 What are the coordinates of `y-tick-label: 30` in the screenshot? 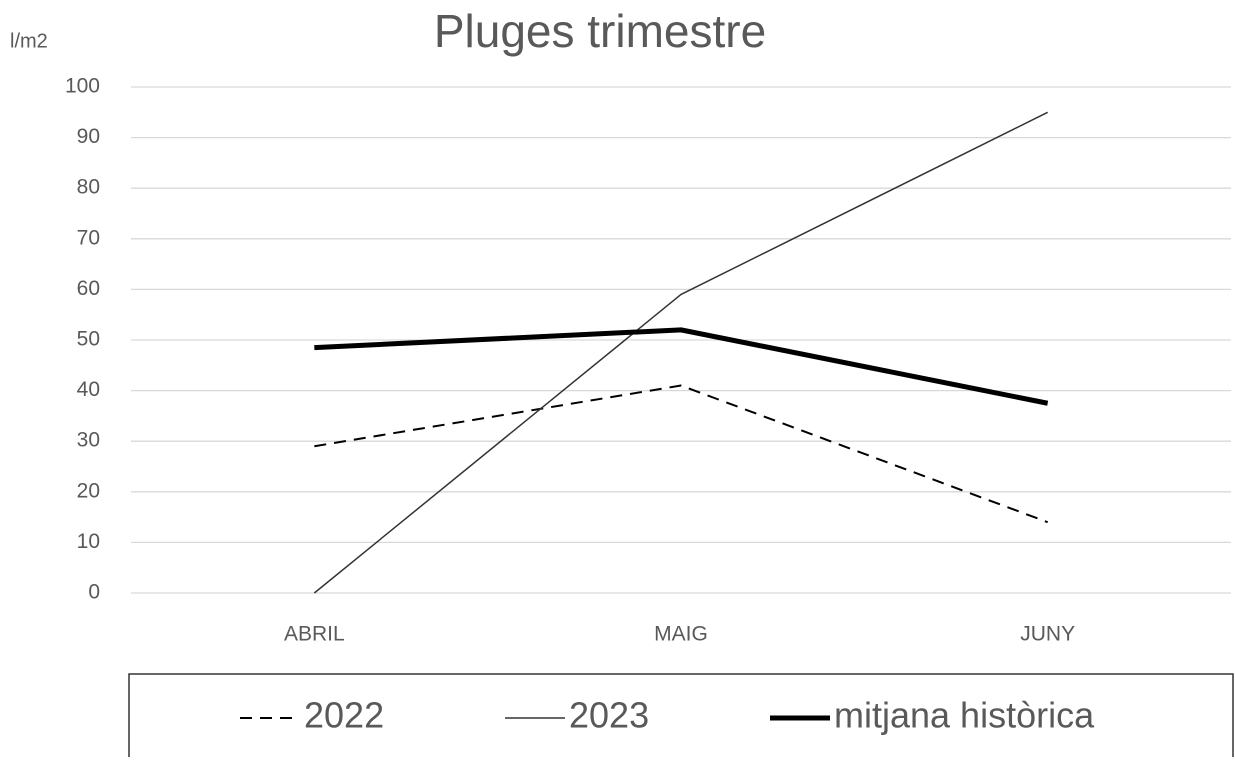 It's located at (88, 440).